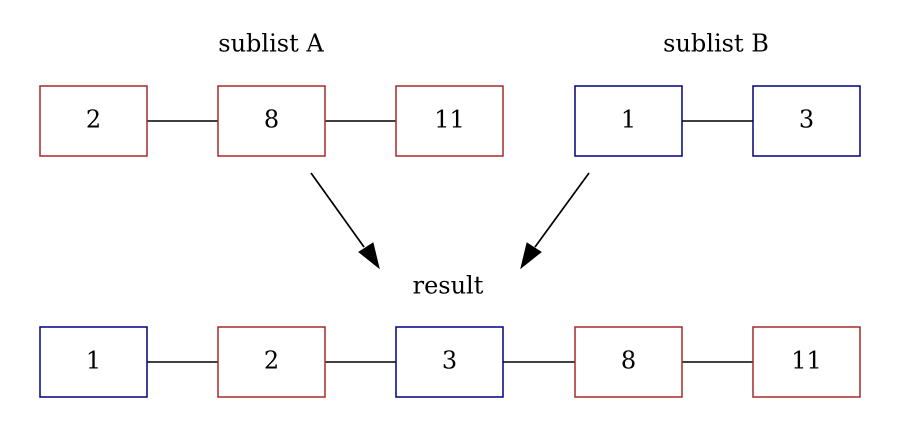  I want to click on merge-arrows, so click(450, 221).